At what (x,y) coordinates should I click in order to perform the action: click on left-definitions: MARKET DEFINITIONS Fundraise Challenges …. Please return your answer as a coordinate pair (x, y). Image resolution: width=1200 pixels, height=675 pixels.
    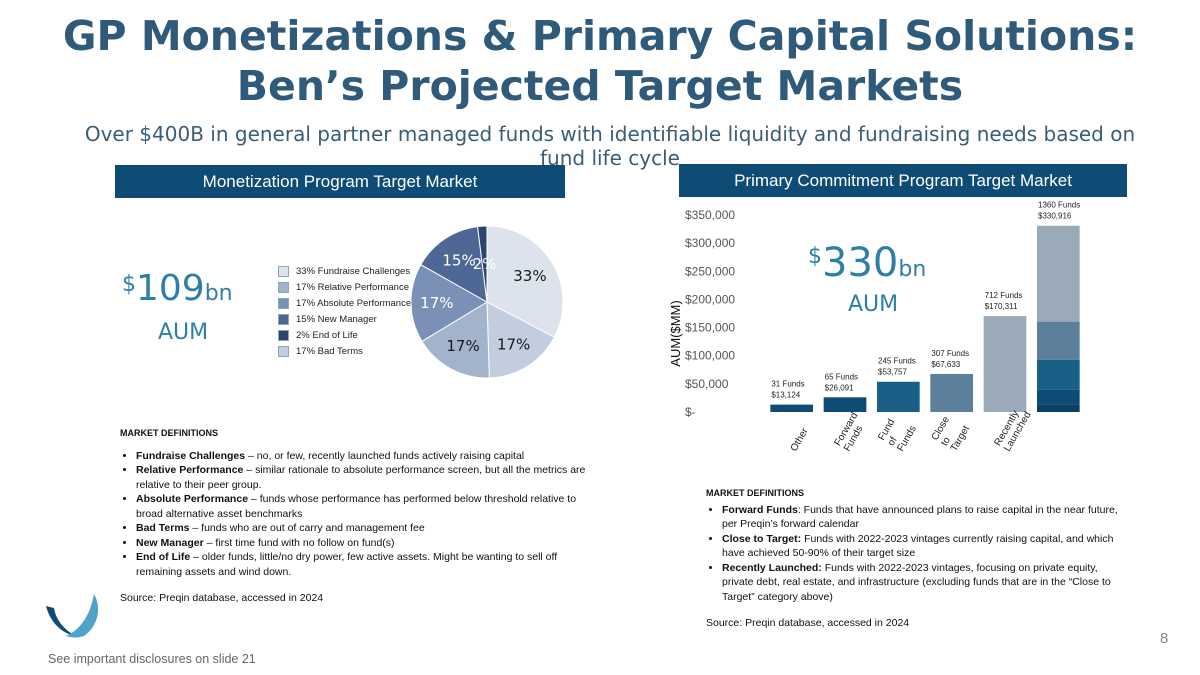
    Looking at the image, I should click on (355, 516).